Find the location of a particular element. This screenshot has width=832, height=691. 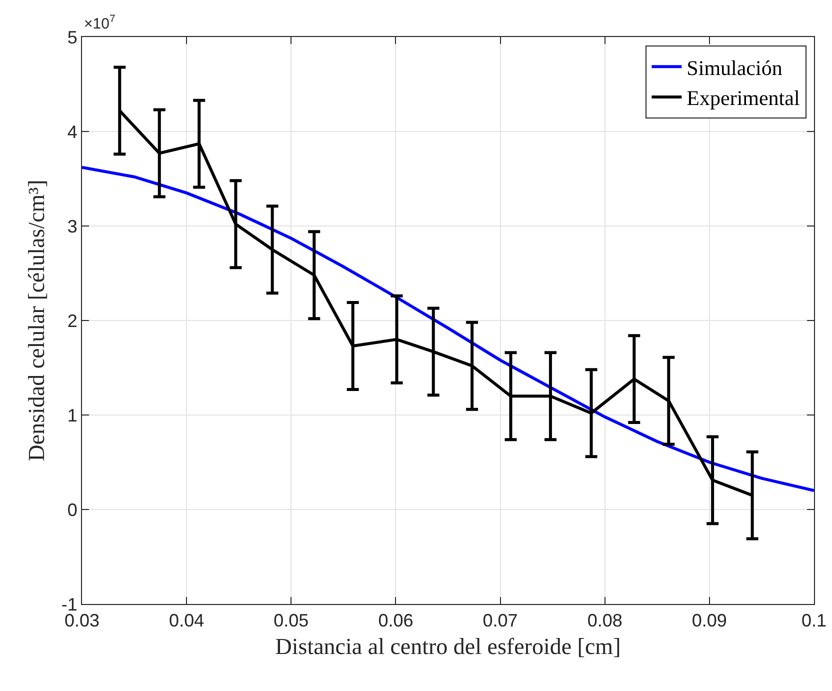

x-tick-label: 0.04 is located at coordinates (186, 620).